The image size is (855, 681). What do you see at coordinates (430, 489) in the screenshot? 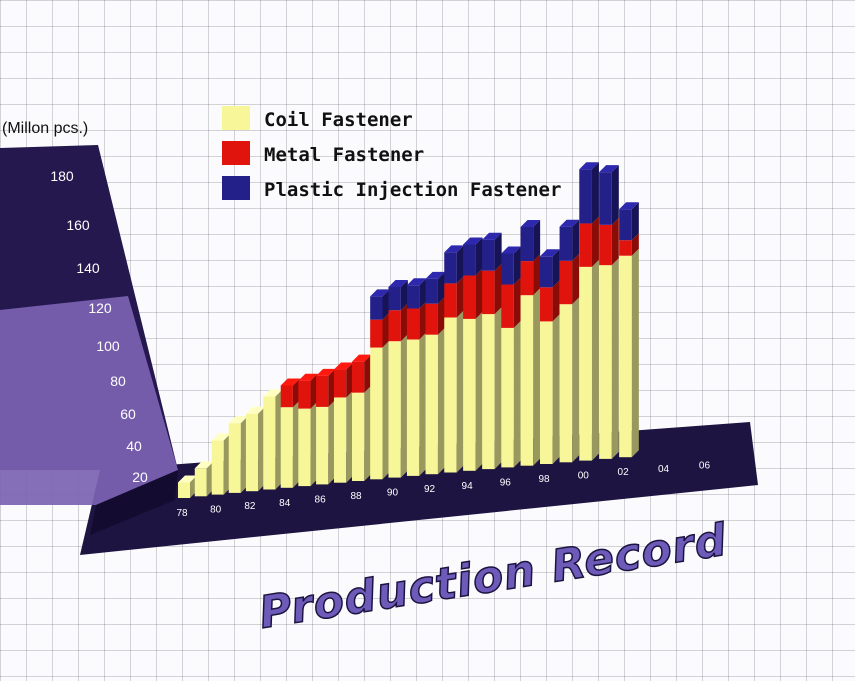
I see `x-tick-label: 92` at bounding box center [430, 489].